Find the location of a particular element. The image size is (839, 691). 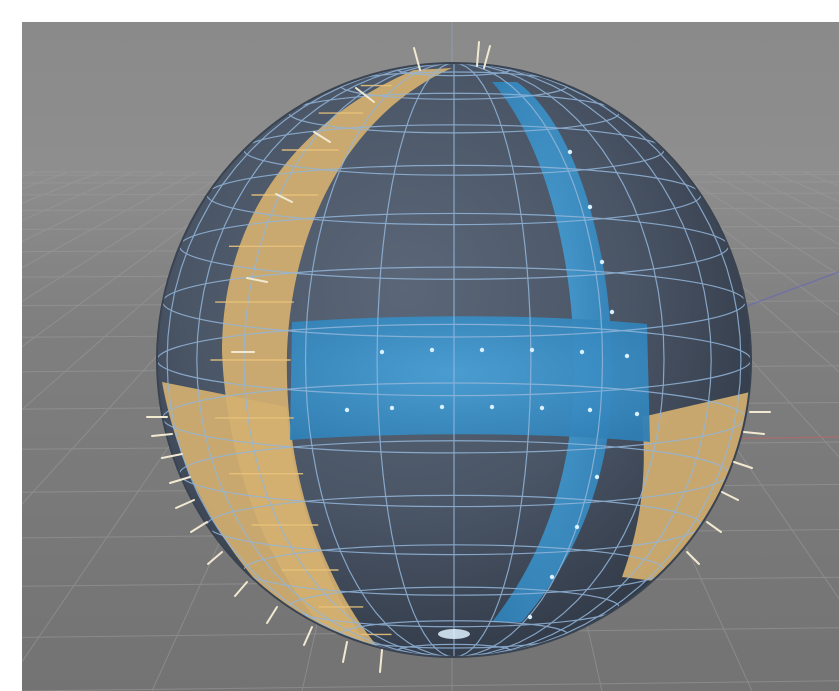

pole-highlight is located at coordinates (454, 634).